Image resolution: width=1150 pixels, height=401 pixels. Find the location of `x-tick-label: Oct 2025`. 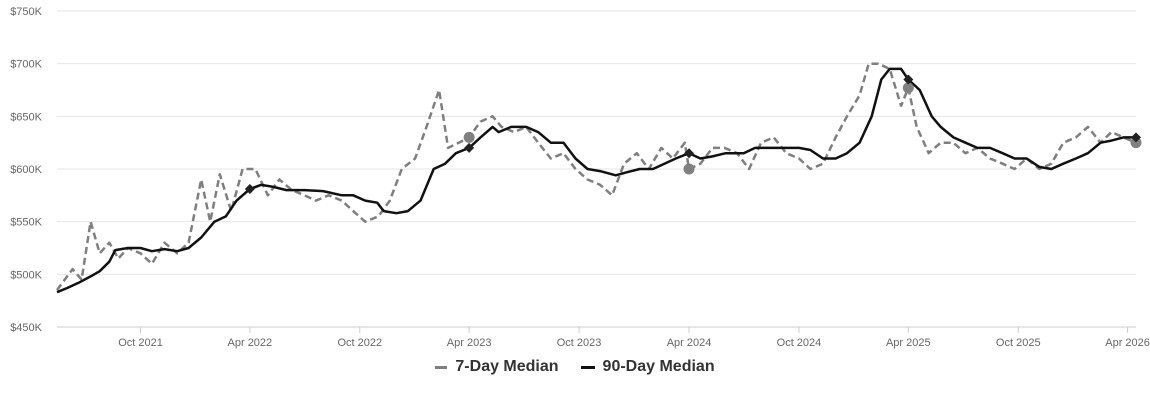

x-tick-label: Oct 2025 is located at coordinates (1018, 343).